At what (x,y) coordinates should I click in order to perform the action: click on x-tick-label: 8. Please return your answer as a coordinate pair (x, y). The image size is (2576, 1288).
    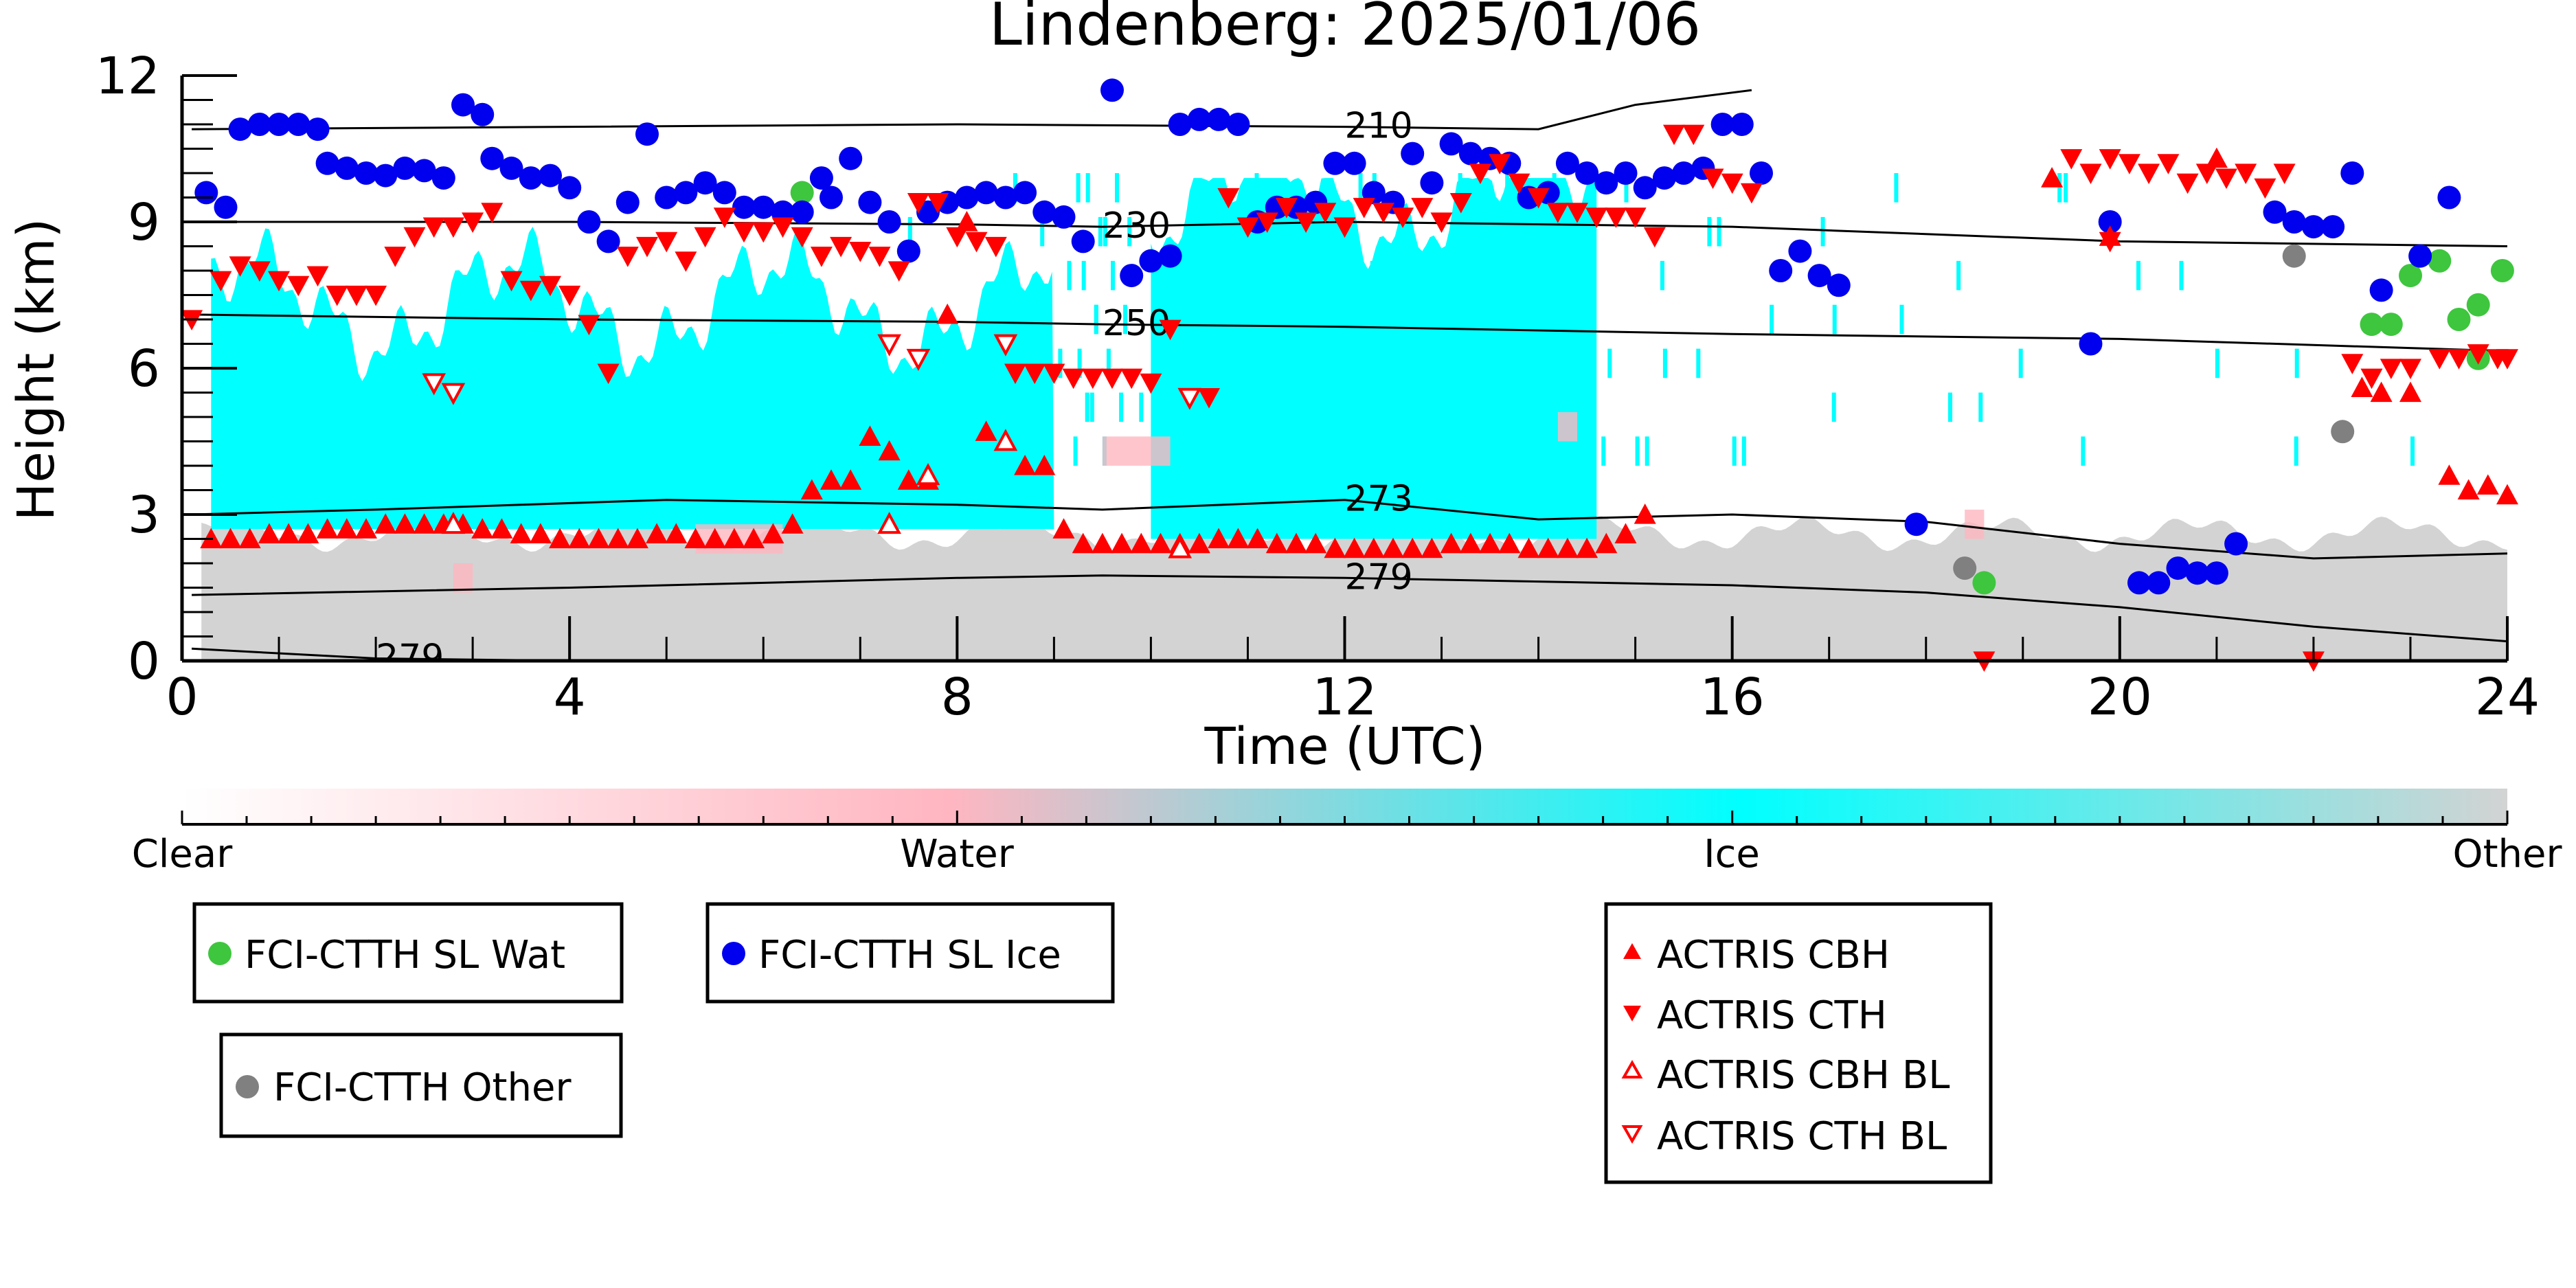
    Looking at the image, I should click on (957, 697).